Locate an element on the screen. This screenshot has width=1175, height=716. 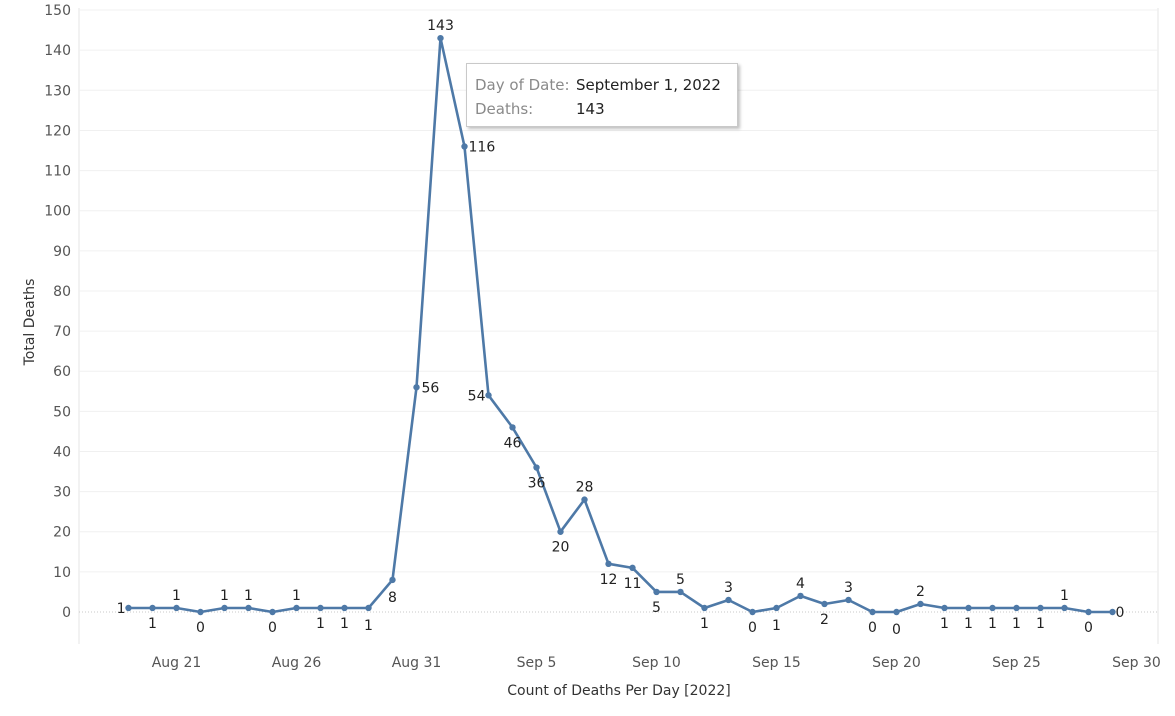
y-tick-label: 140 is located at coordinates (57, 51).